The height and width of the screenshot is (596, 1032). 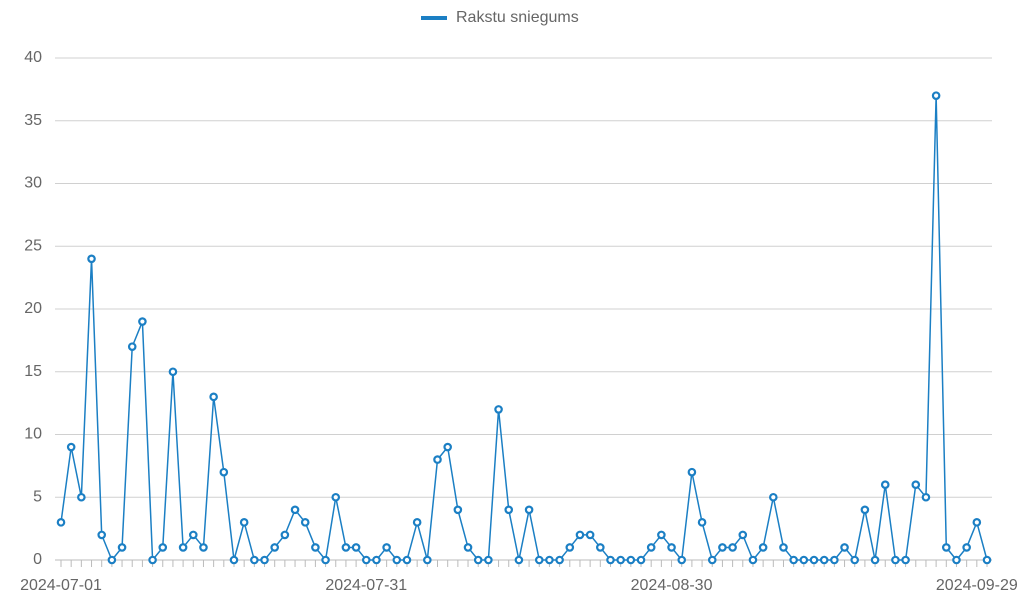 What do you see at coordinates (977, 585) in the screenshot?
I see `x-tick-label: 2024-09-29` at bounding box center [977, 585].